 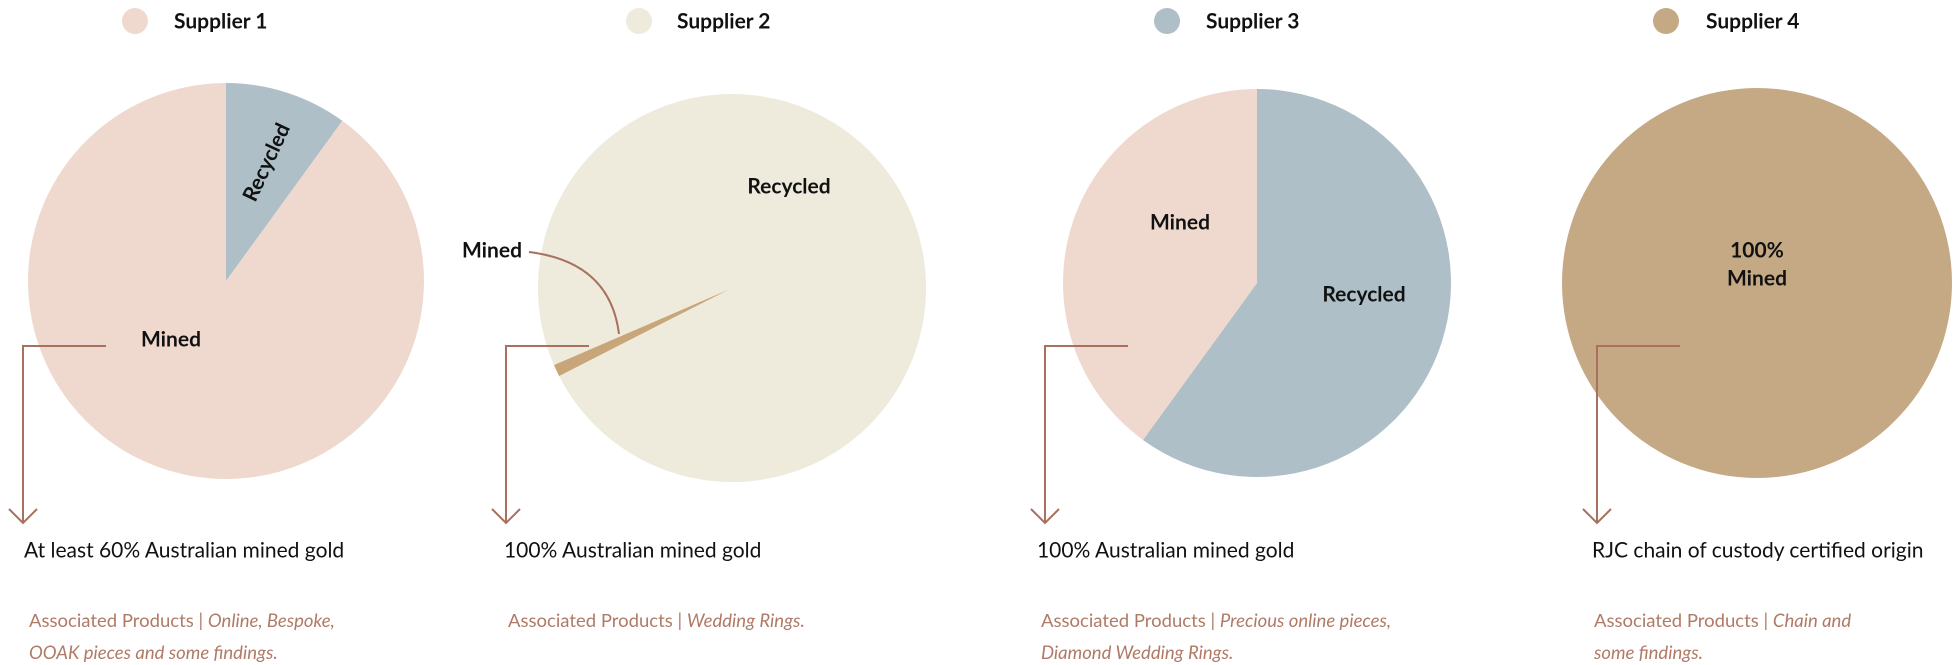 I want to click on legend-label: Supplier 1, so click(x=220, y=20).